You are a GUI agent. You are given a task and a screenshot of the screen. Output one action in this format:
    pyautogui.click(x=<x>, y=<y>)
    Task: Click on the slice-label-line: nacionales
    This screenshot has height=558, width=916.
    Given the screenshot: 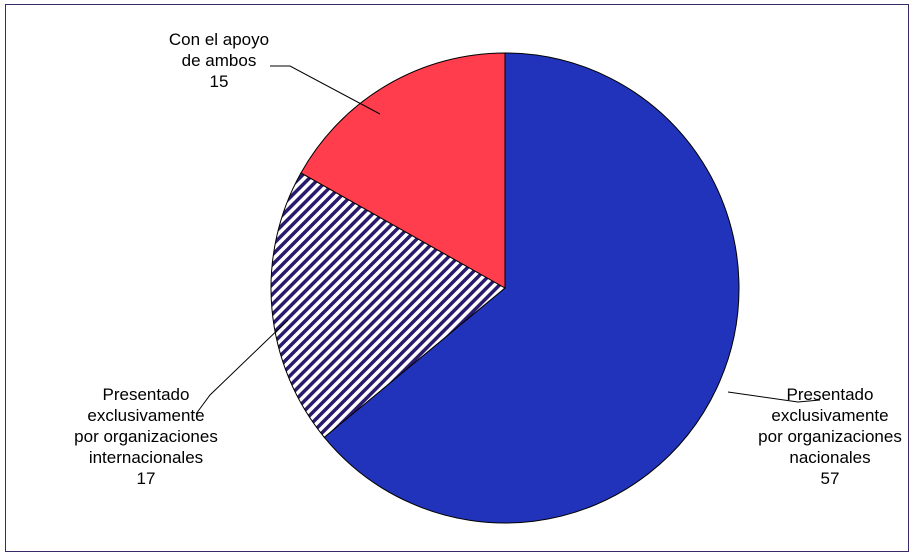 What is the action you would take?
    pyautogui.click(x=829, y=457)
    